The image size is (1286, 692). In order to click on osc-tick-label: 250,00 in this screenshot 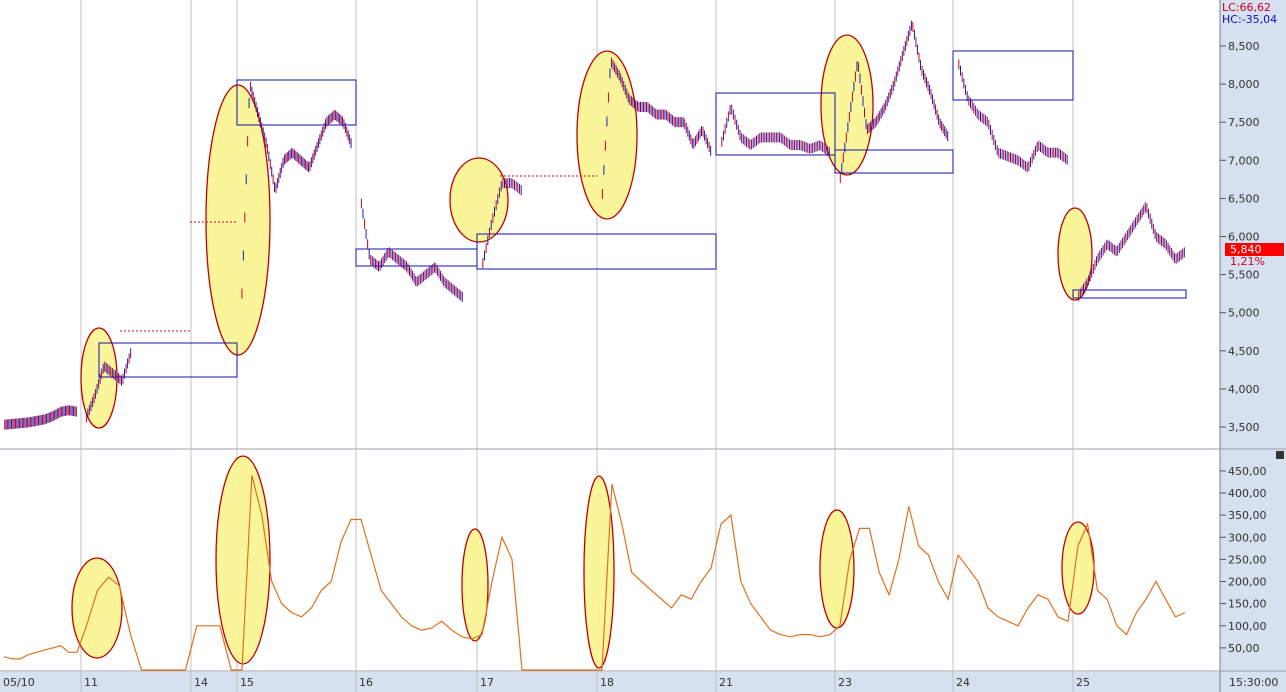, I will do `click(1247, 559)`.